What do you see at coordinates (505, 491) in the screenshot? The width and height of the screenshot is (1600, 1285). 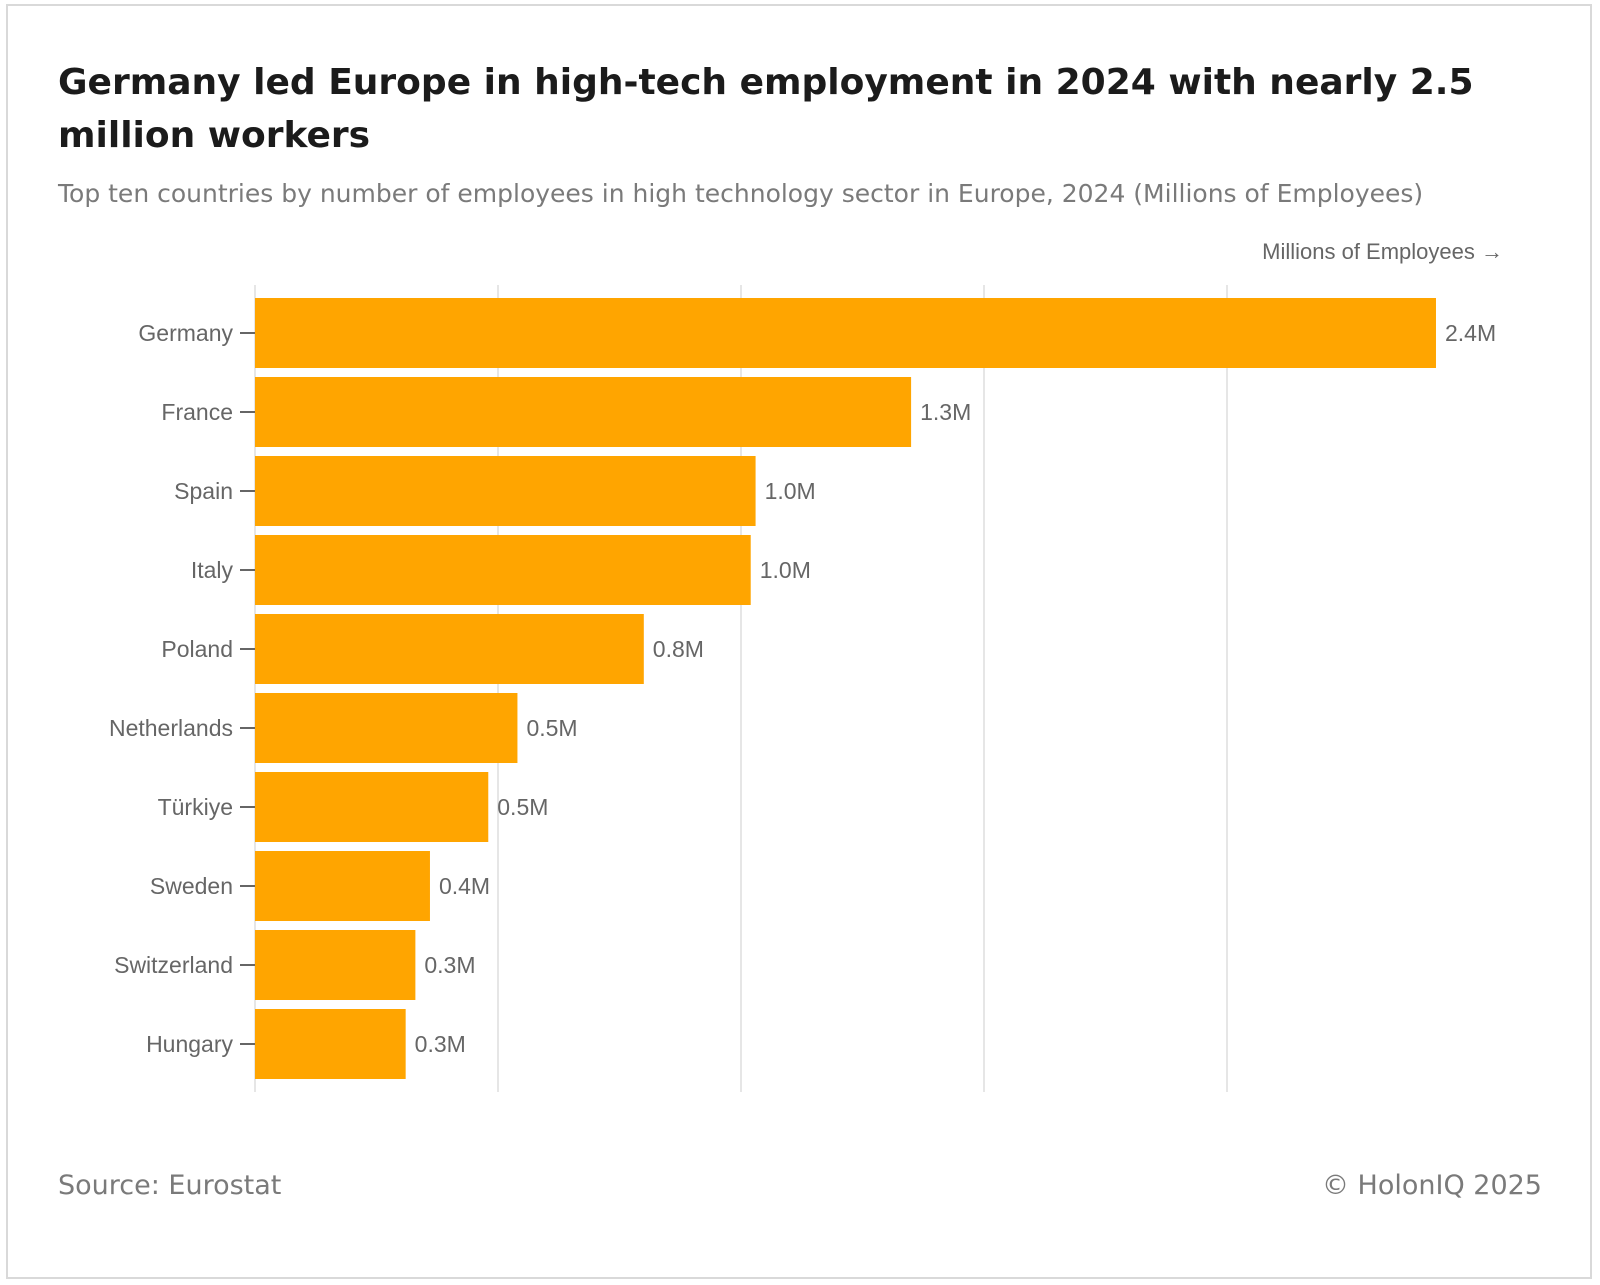 I see `bar-spain` at bounding box center [505, 491].